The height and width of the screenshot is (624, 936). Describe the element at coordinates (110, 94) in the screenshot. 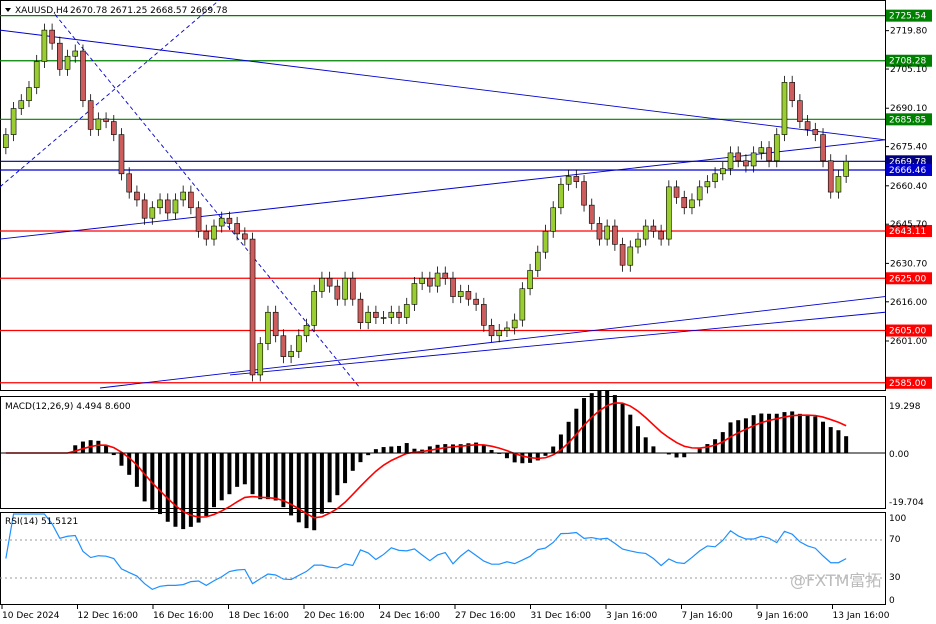

I see `trend-line` at that location.